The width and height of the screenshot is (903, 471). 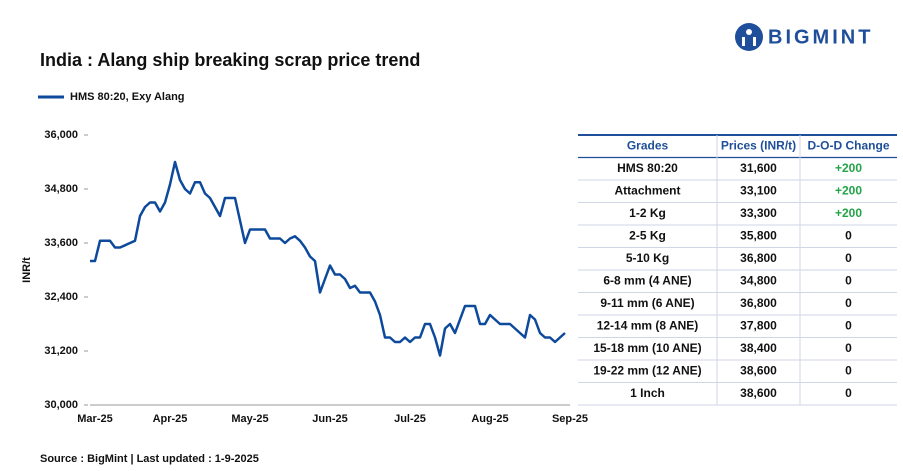 I want to click on table-cell: 19-22 mm (12 ANE), so click(x=647, y=370).